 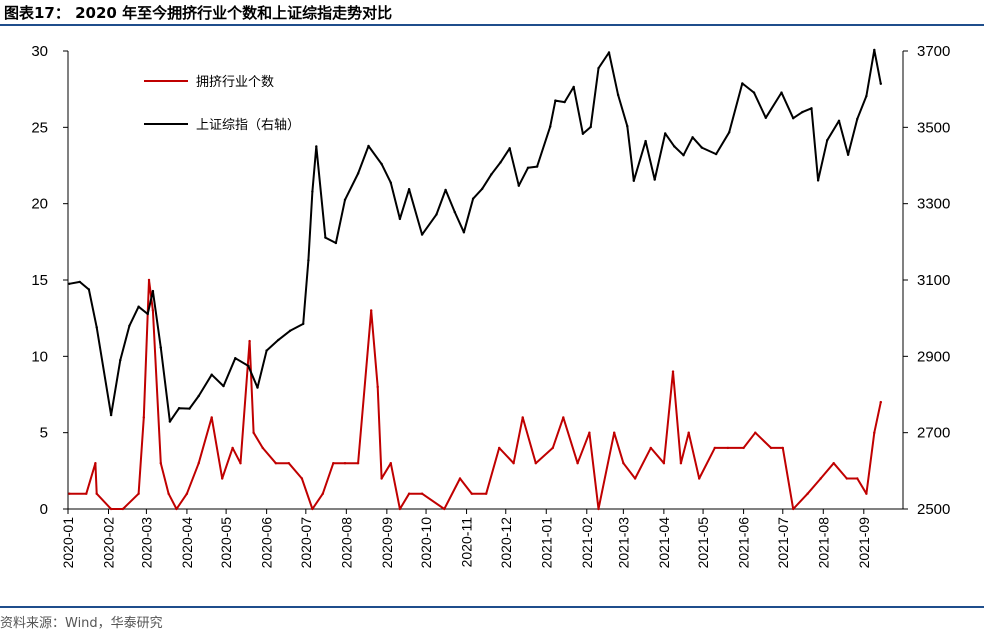 What do you see at coordinates (933, 433) in the screenshot?
I see `y-right-tick-label: 2700` at bounding box center [933, 433].